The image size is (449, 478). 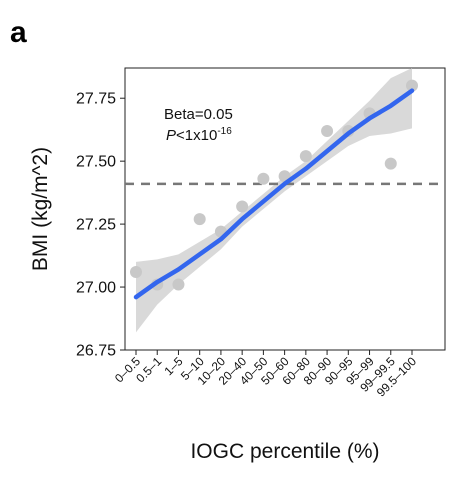 What do you see at coordinates (198, 114) in the screenshot?
I see `beta-annotation: Beta=0.05` at bounding box center [198, 114].